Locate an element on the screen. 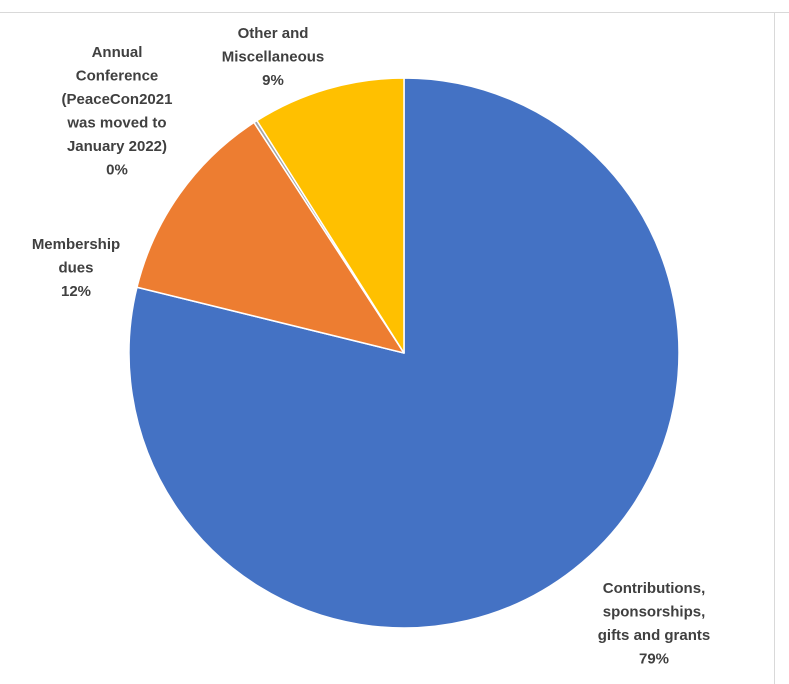 This screenshot has width=789, height=684. data-label-line: dues is located at coordinates (75, 268).